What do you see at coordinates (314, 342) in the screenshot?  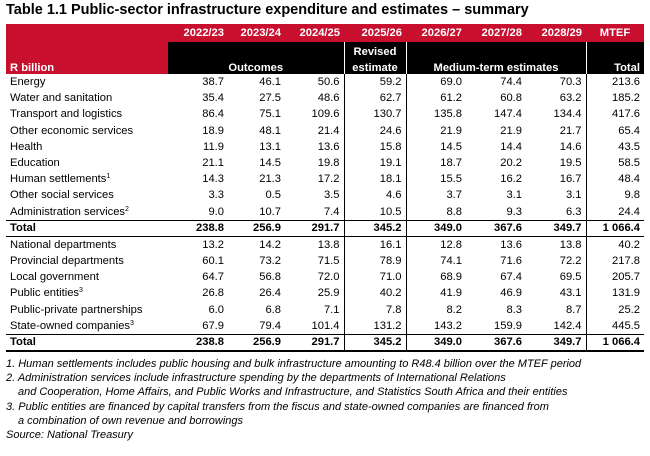 I see `total-value: 291.7` at bounding box center [314, 342].